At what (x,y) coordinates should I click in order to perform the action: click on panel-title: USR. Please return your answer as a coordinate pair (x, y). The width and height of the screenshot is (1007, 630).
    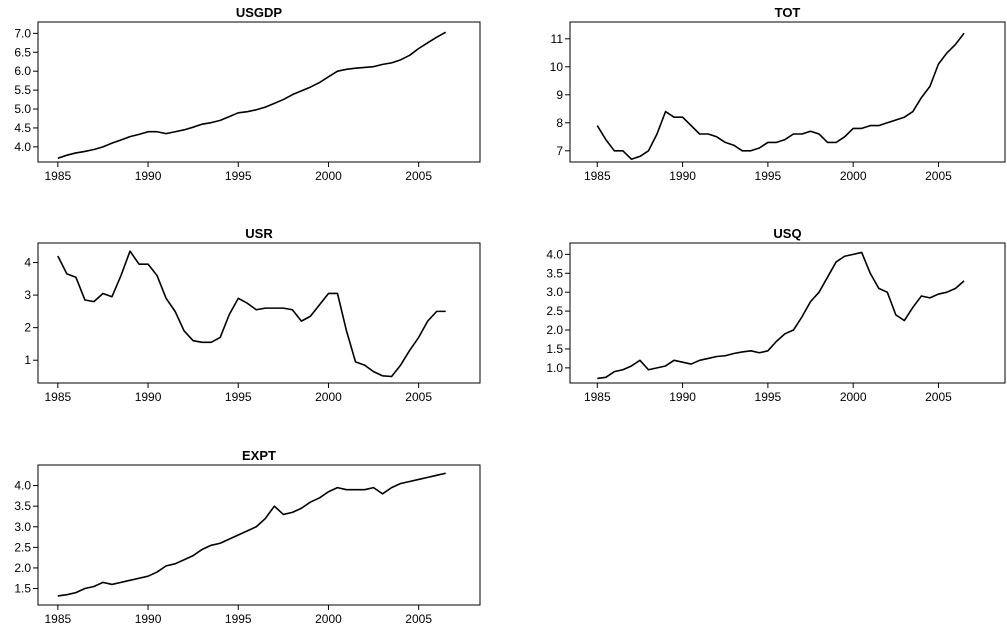
    Looking at the image, I should click on (259, 233).